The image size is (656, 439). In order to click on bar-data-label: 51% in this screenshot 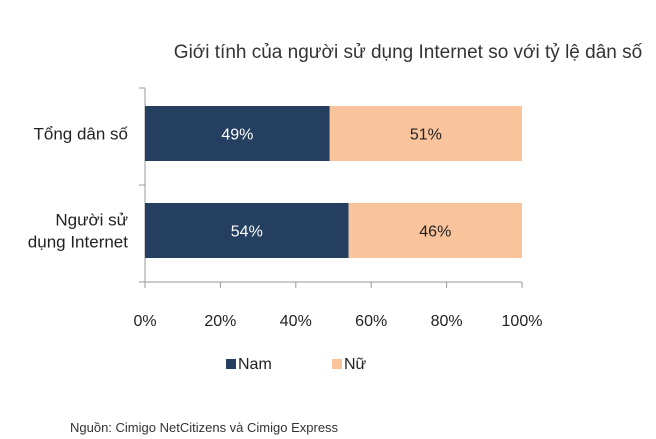, I will do `click(426, 135)`.